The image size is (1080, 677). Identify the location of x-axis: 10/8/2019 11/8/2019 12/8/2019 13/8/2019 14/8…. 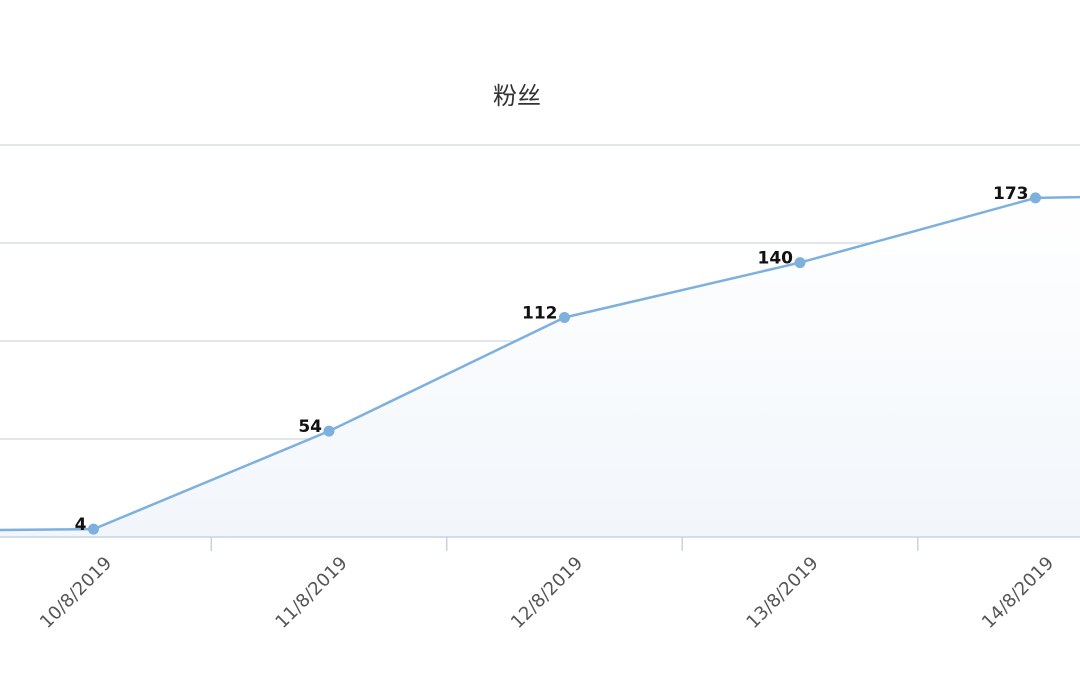
(540, 584).